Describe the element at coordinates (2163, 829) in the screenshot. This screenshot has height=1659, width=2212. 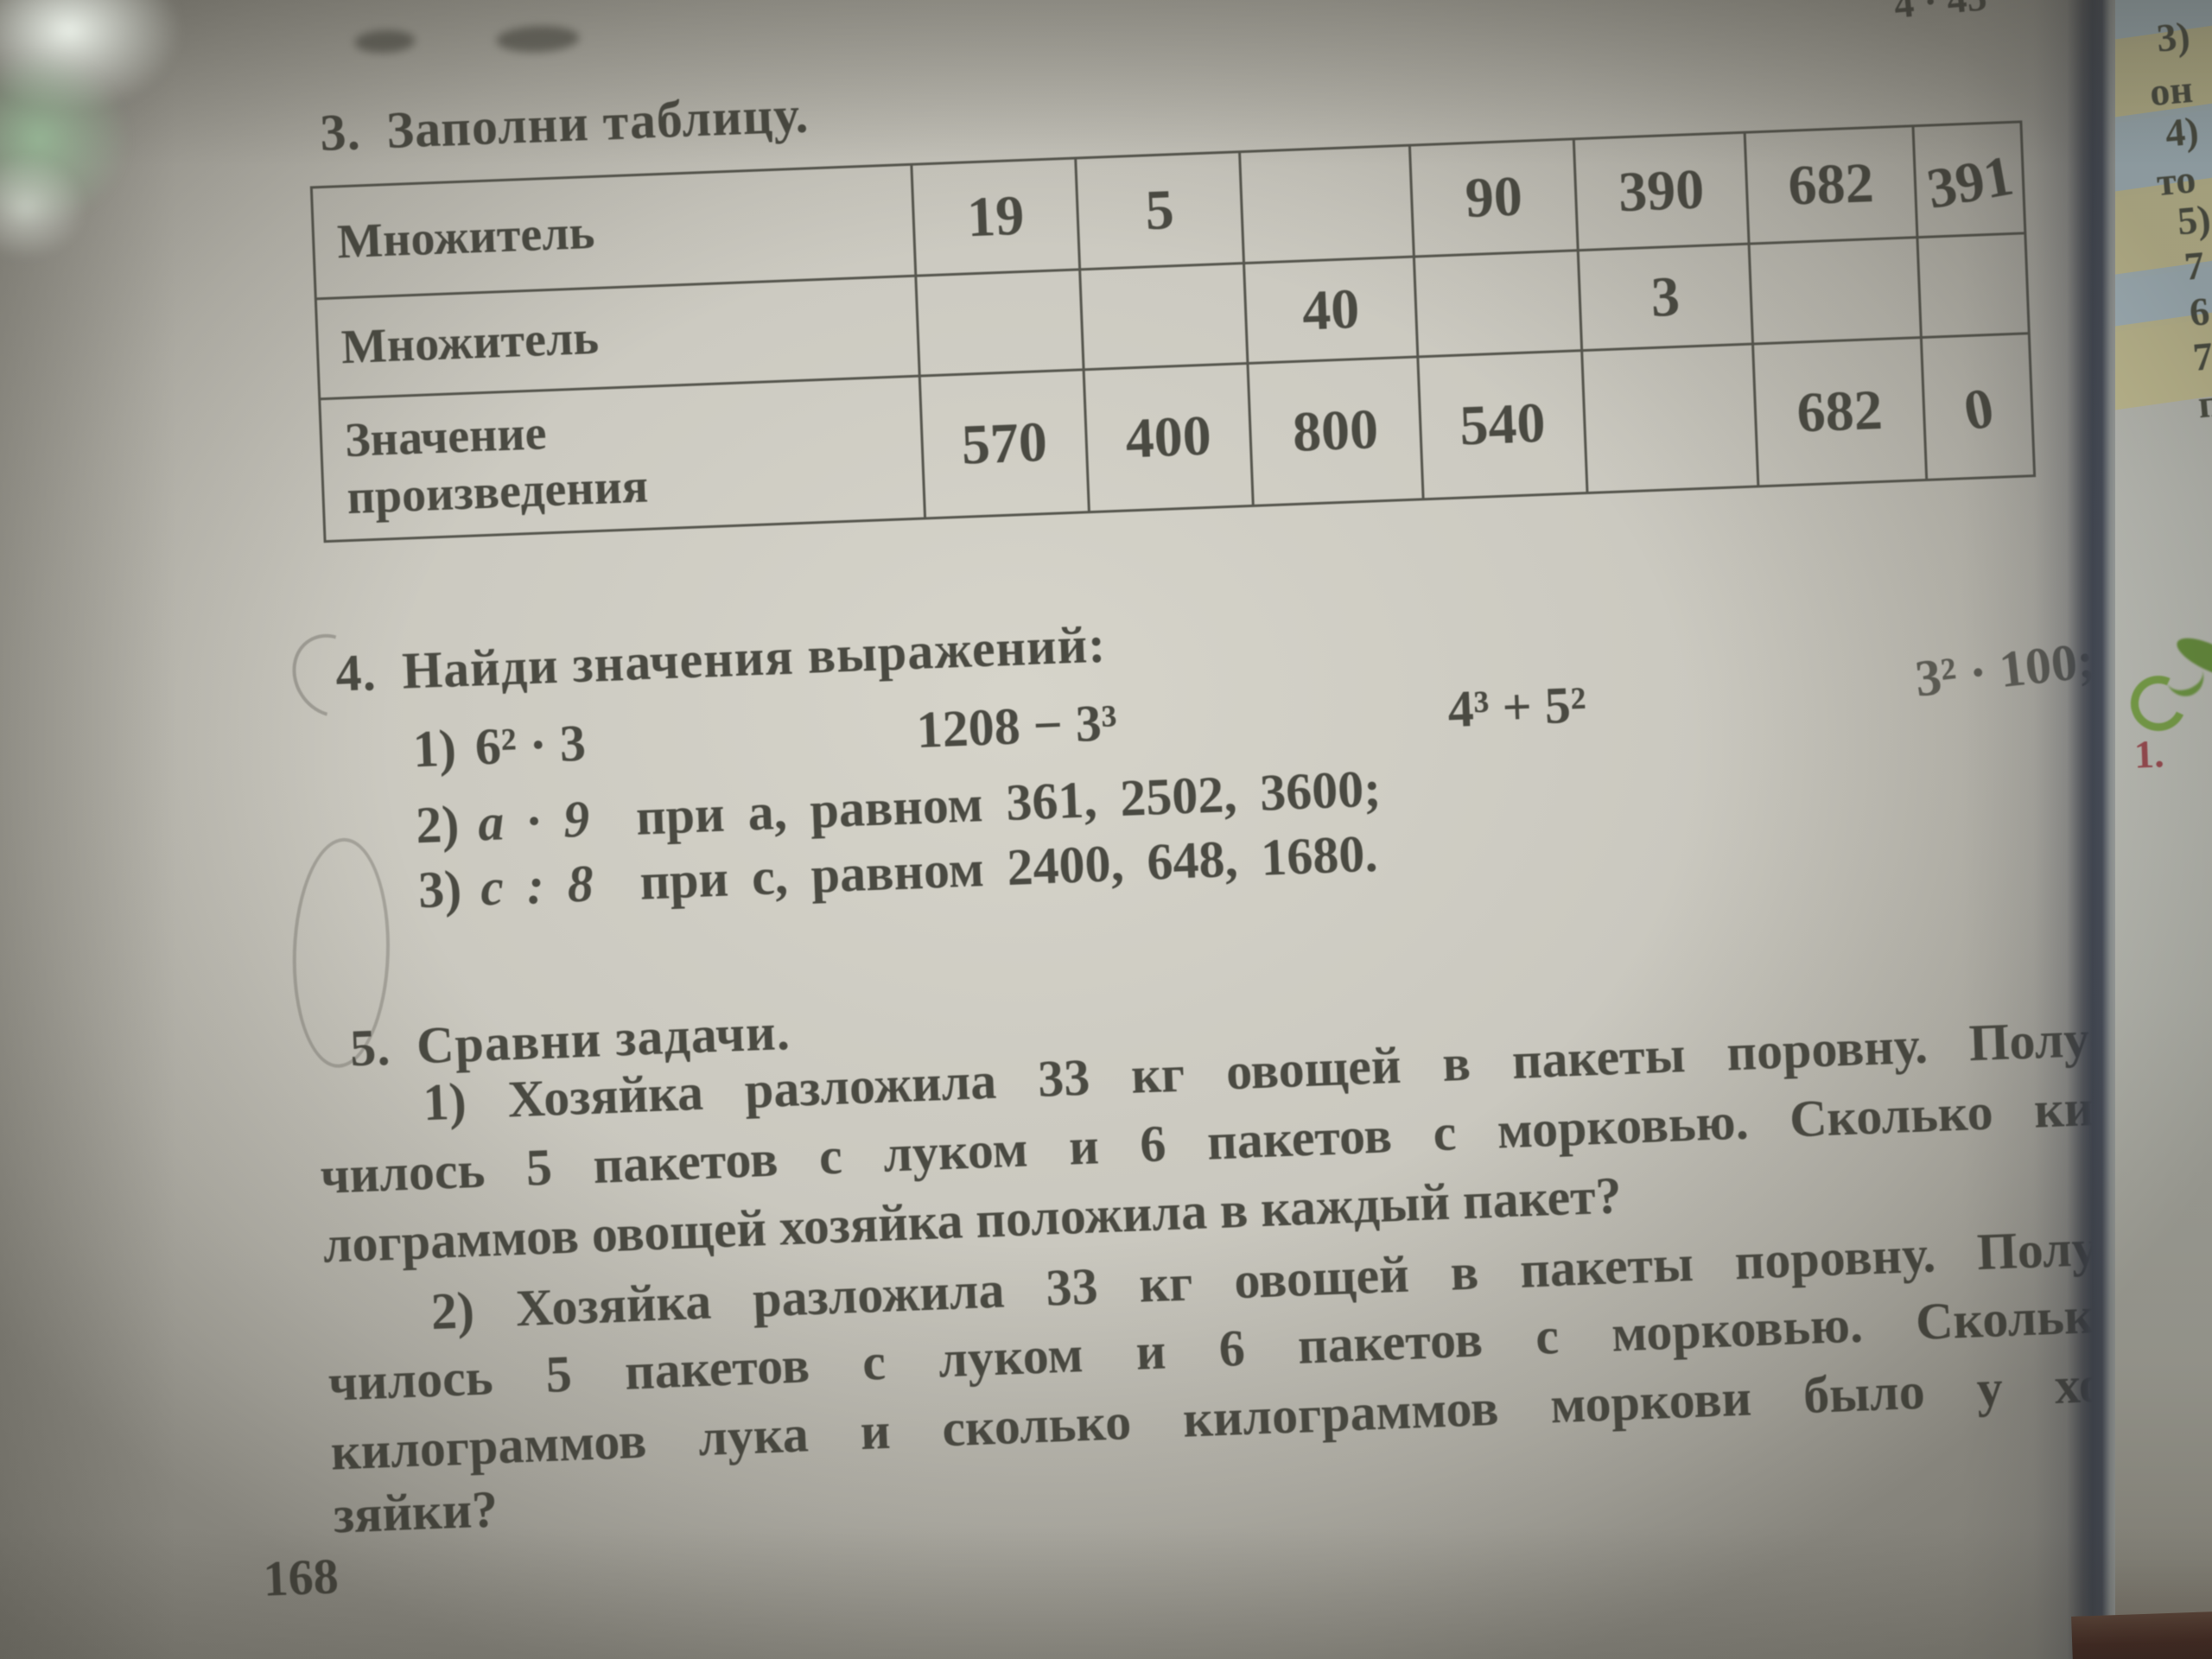
I see `next-page-edge: 3) он 4) то 5) 7 6 7 п 1.` at that location.